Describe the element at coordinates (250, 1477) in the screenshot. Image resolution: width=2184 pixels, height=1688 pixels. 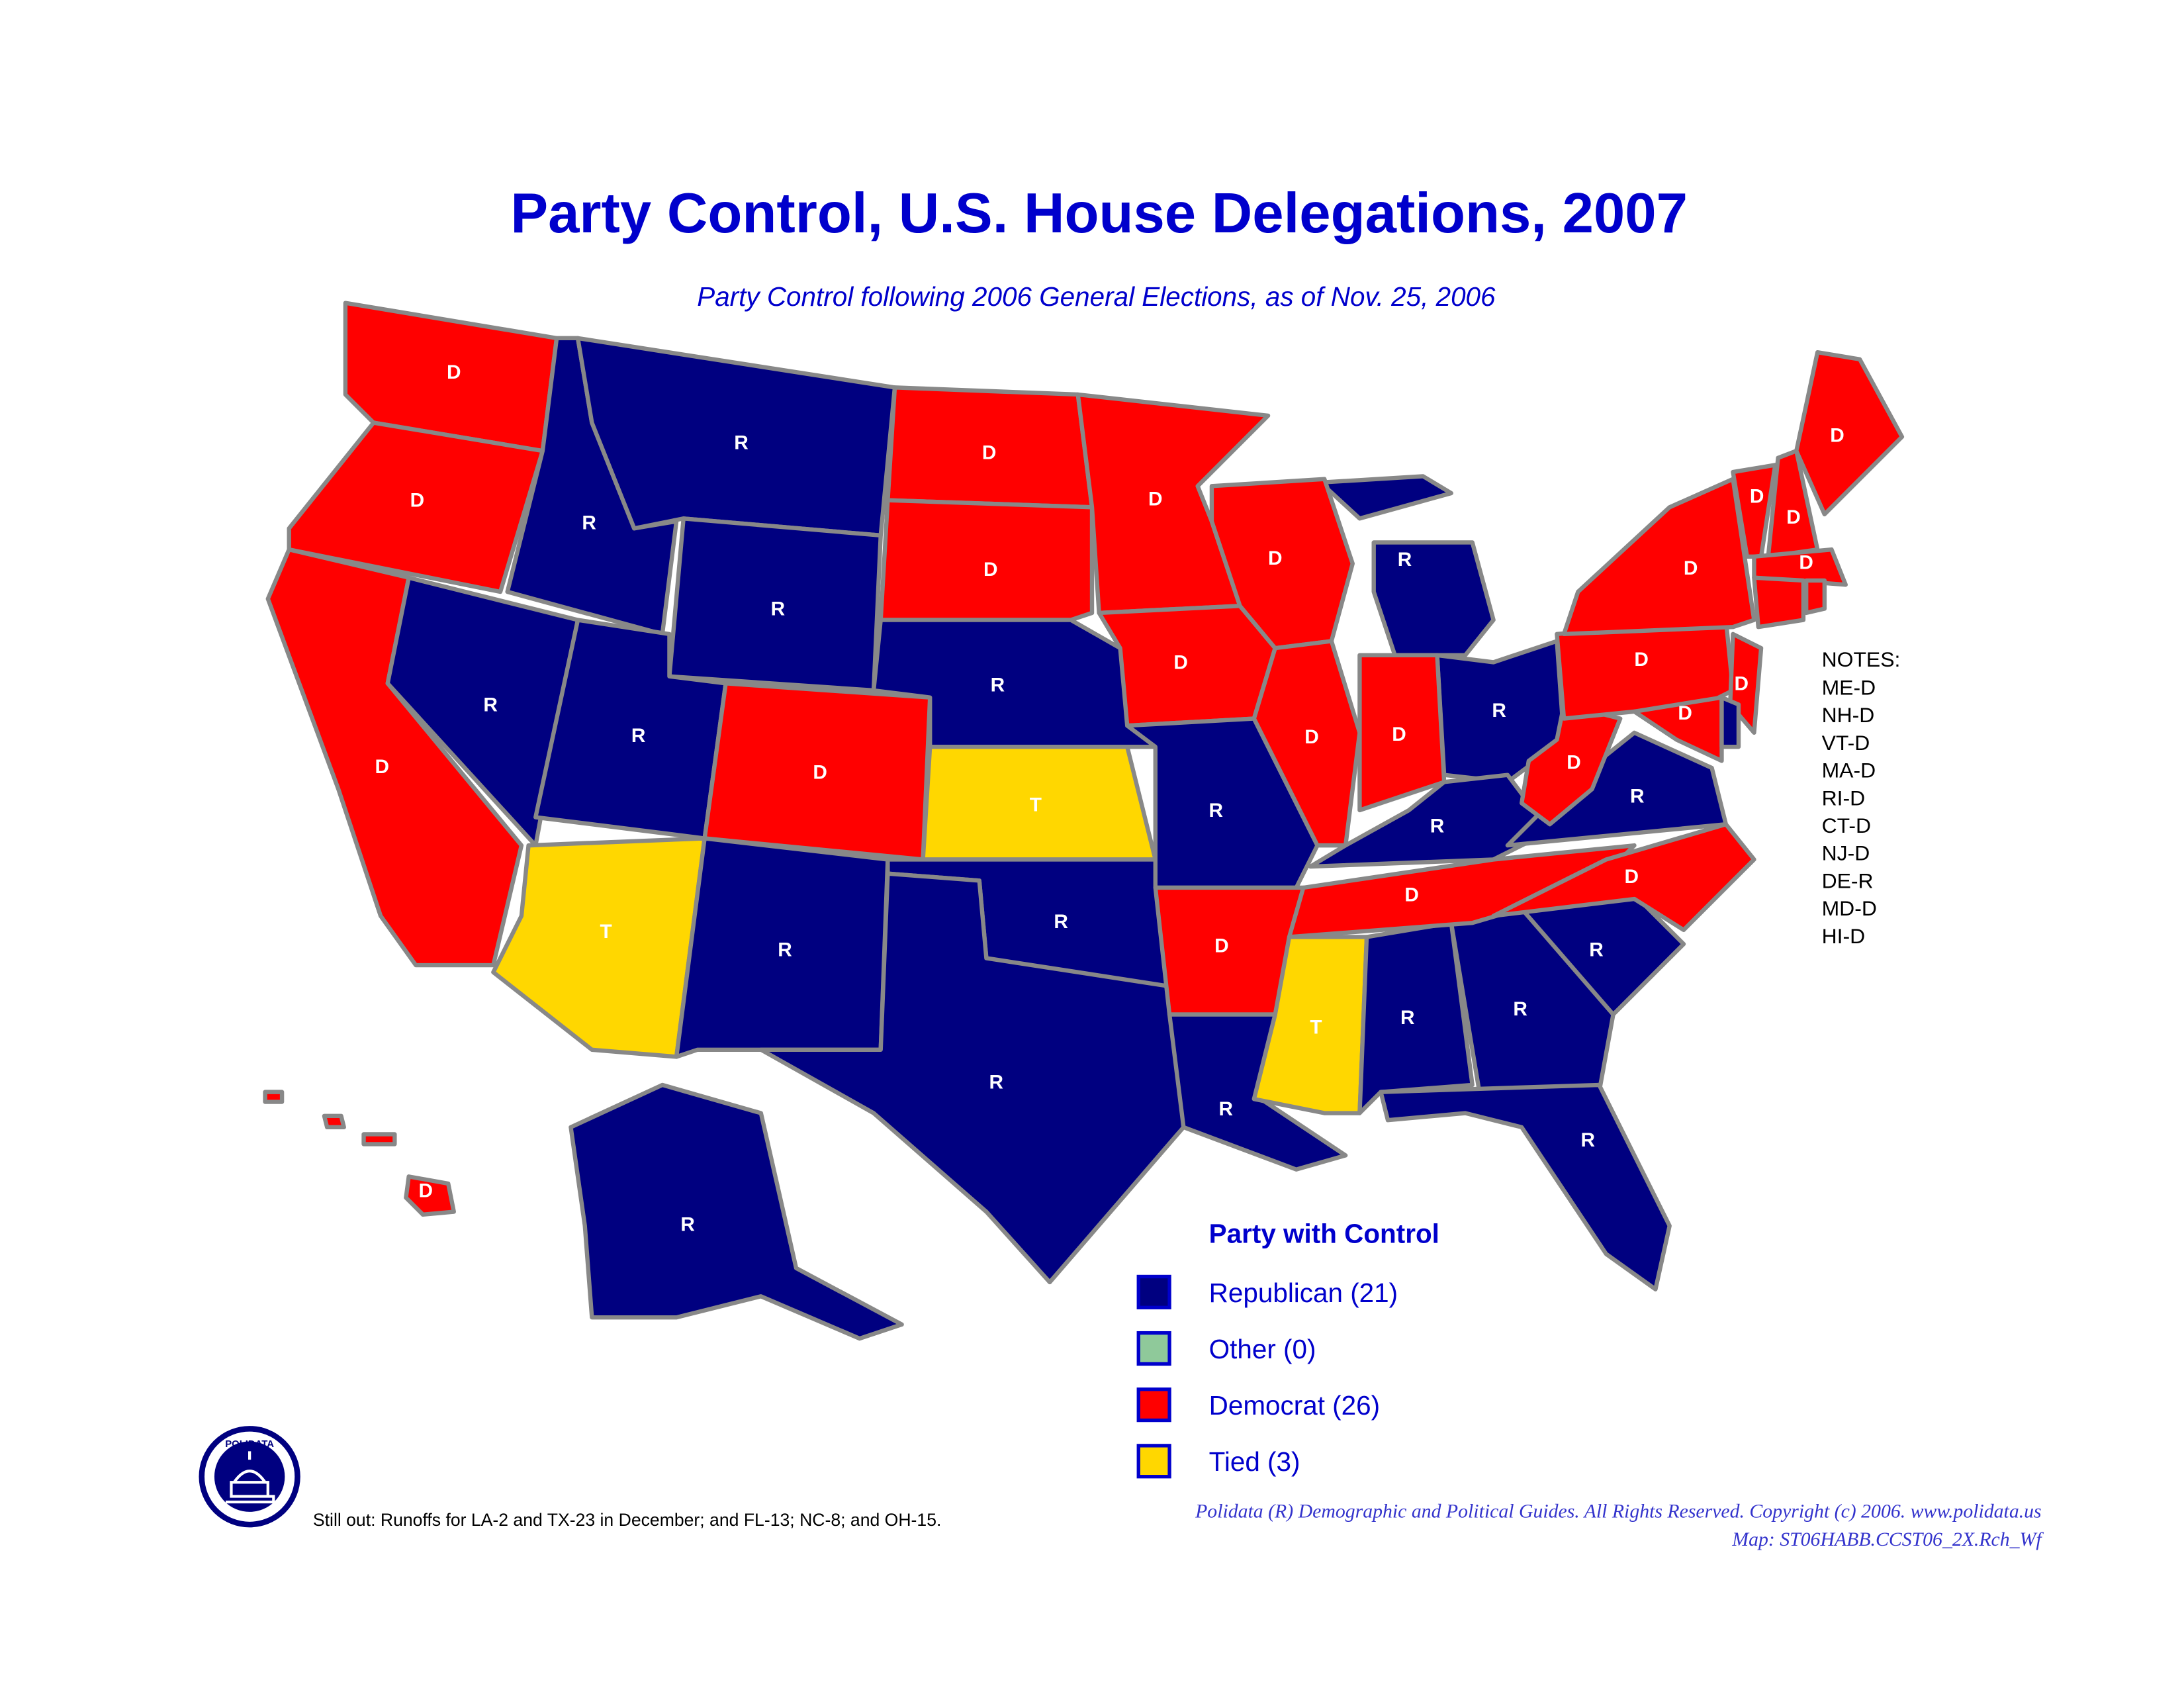
I see `logo: POLIDATA` at that location.